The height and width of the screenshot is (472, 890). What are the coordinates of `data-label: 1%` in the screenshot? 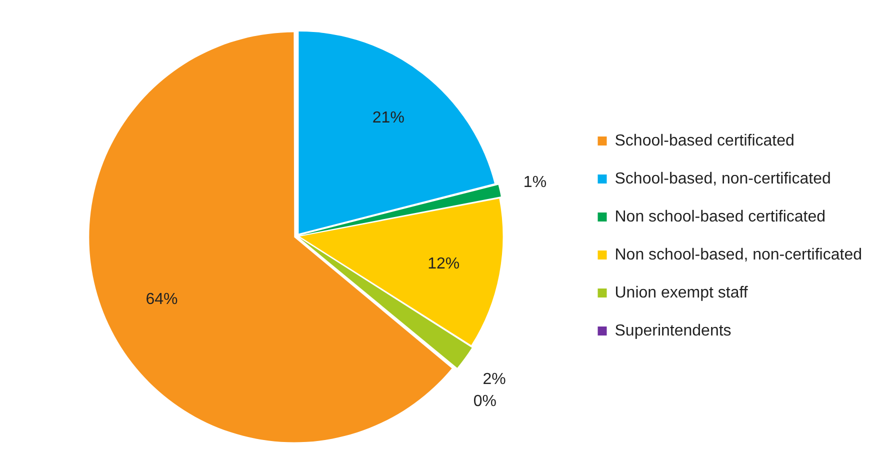 It's located at (535, 183).